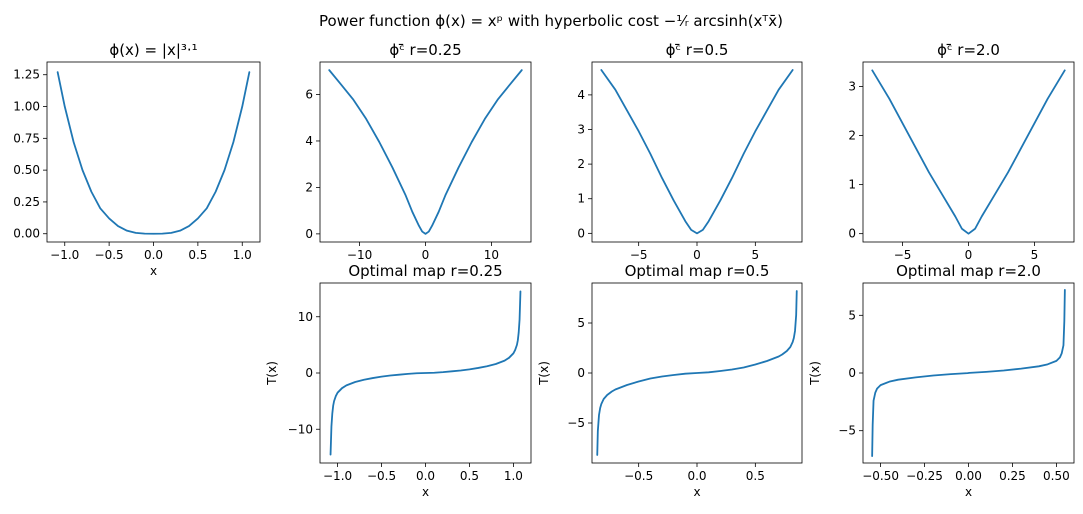 The height and width of the screenshot is (514, 1083). Describe the element at coordinates (300, 429) in the screenshot. I see `y-tick-label: −10` at that location.